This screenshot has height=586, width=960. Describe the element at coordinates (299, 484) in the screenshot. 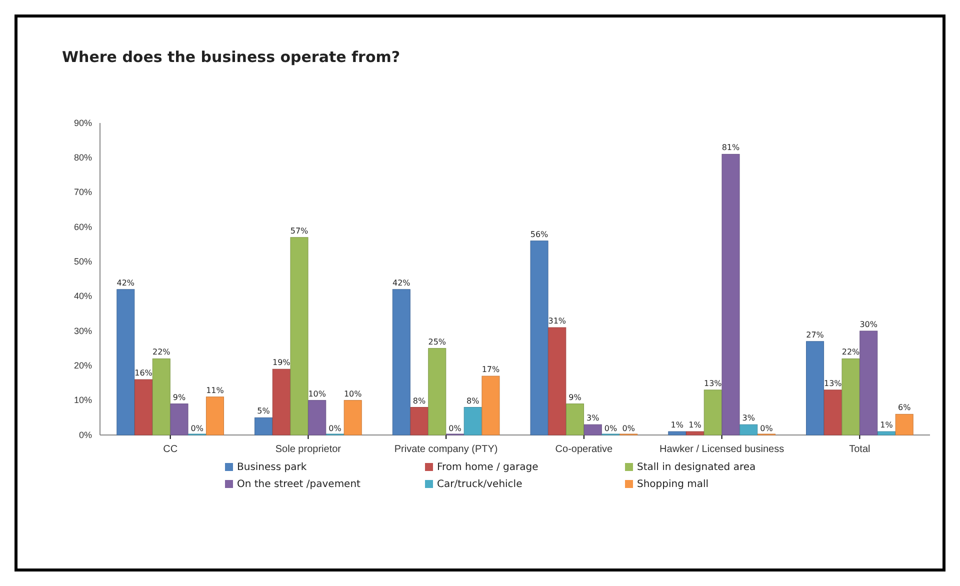

I see `legend-label: On the street /pavement` at that location.